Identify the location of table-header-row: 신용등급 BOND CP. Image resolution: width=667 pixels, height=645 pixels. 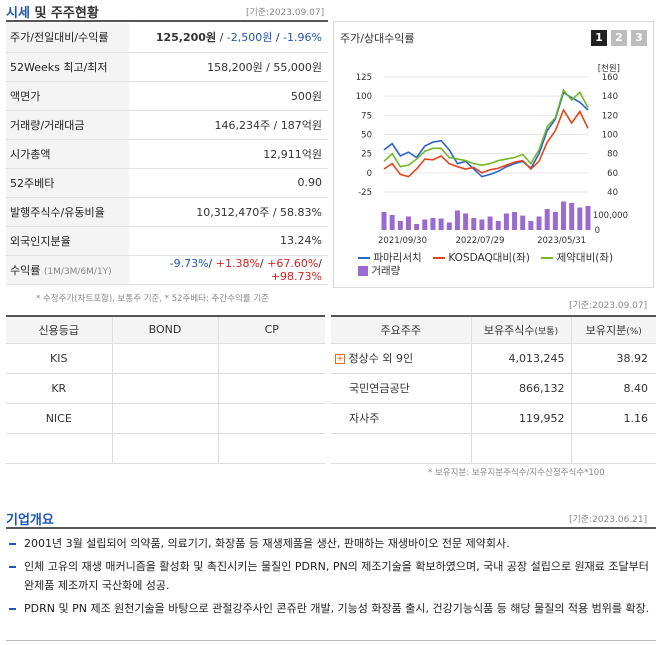
(165, 330).